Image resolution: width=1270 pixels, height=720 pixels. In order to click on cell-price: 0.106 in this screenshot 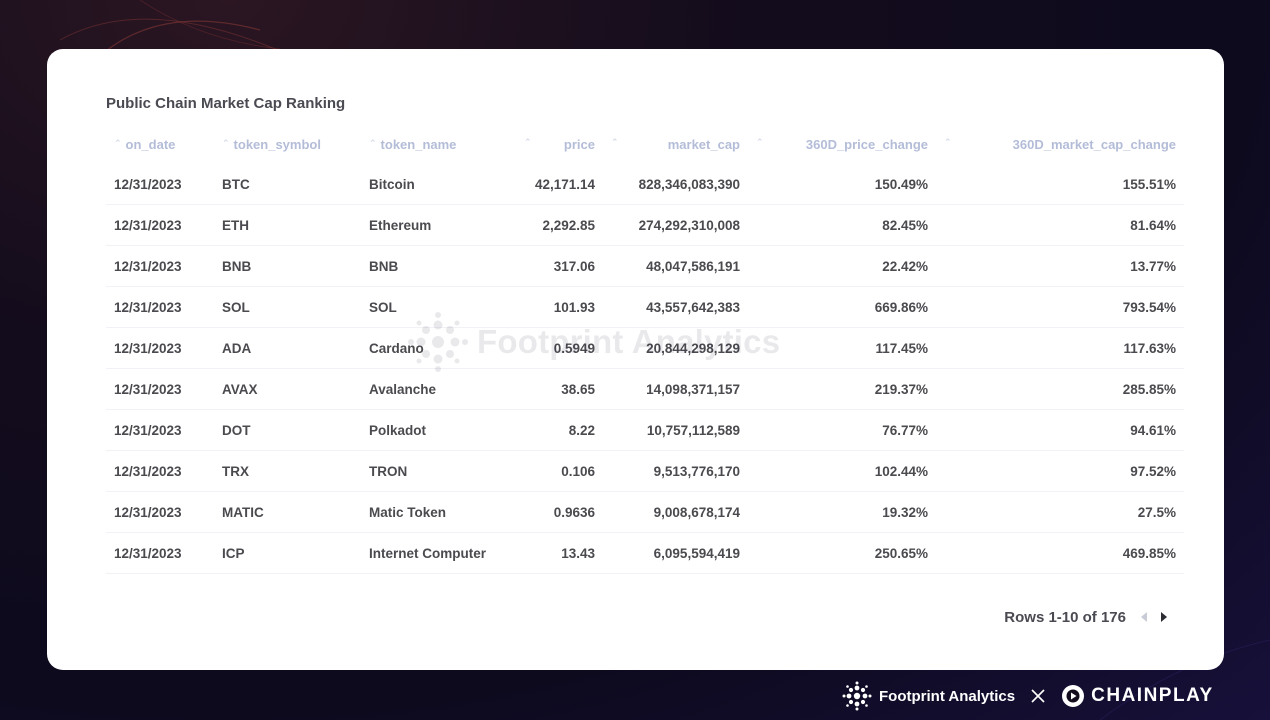, I will do `click(559, 471)`.